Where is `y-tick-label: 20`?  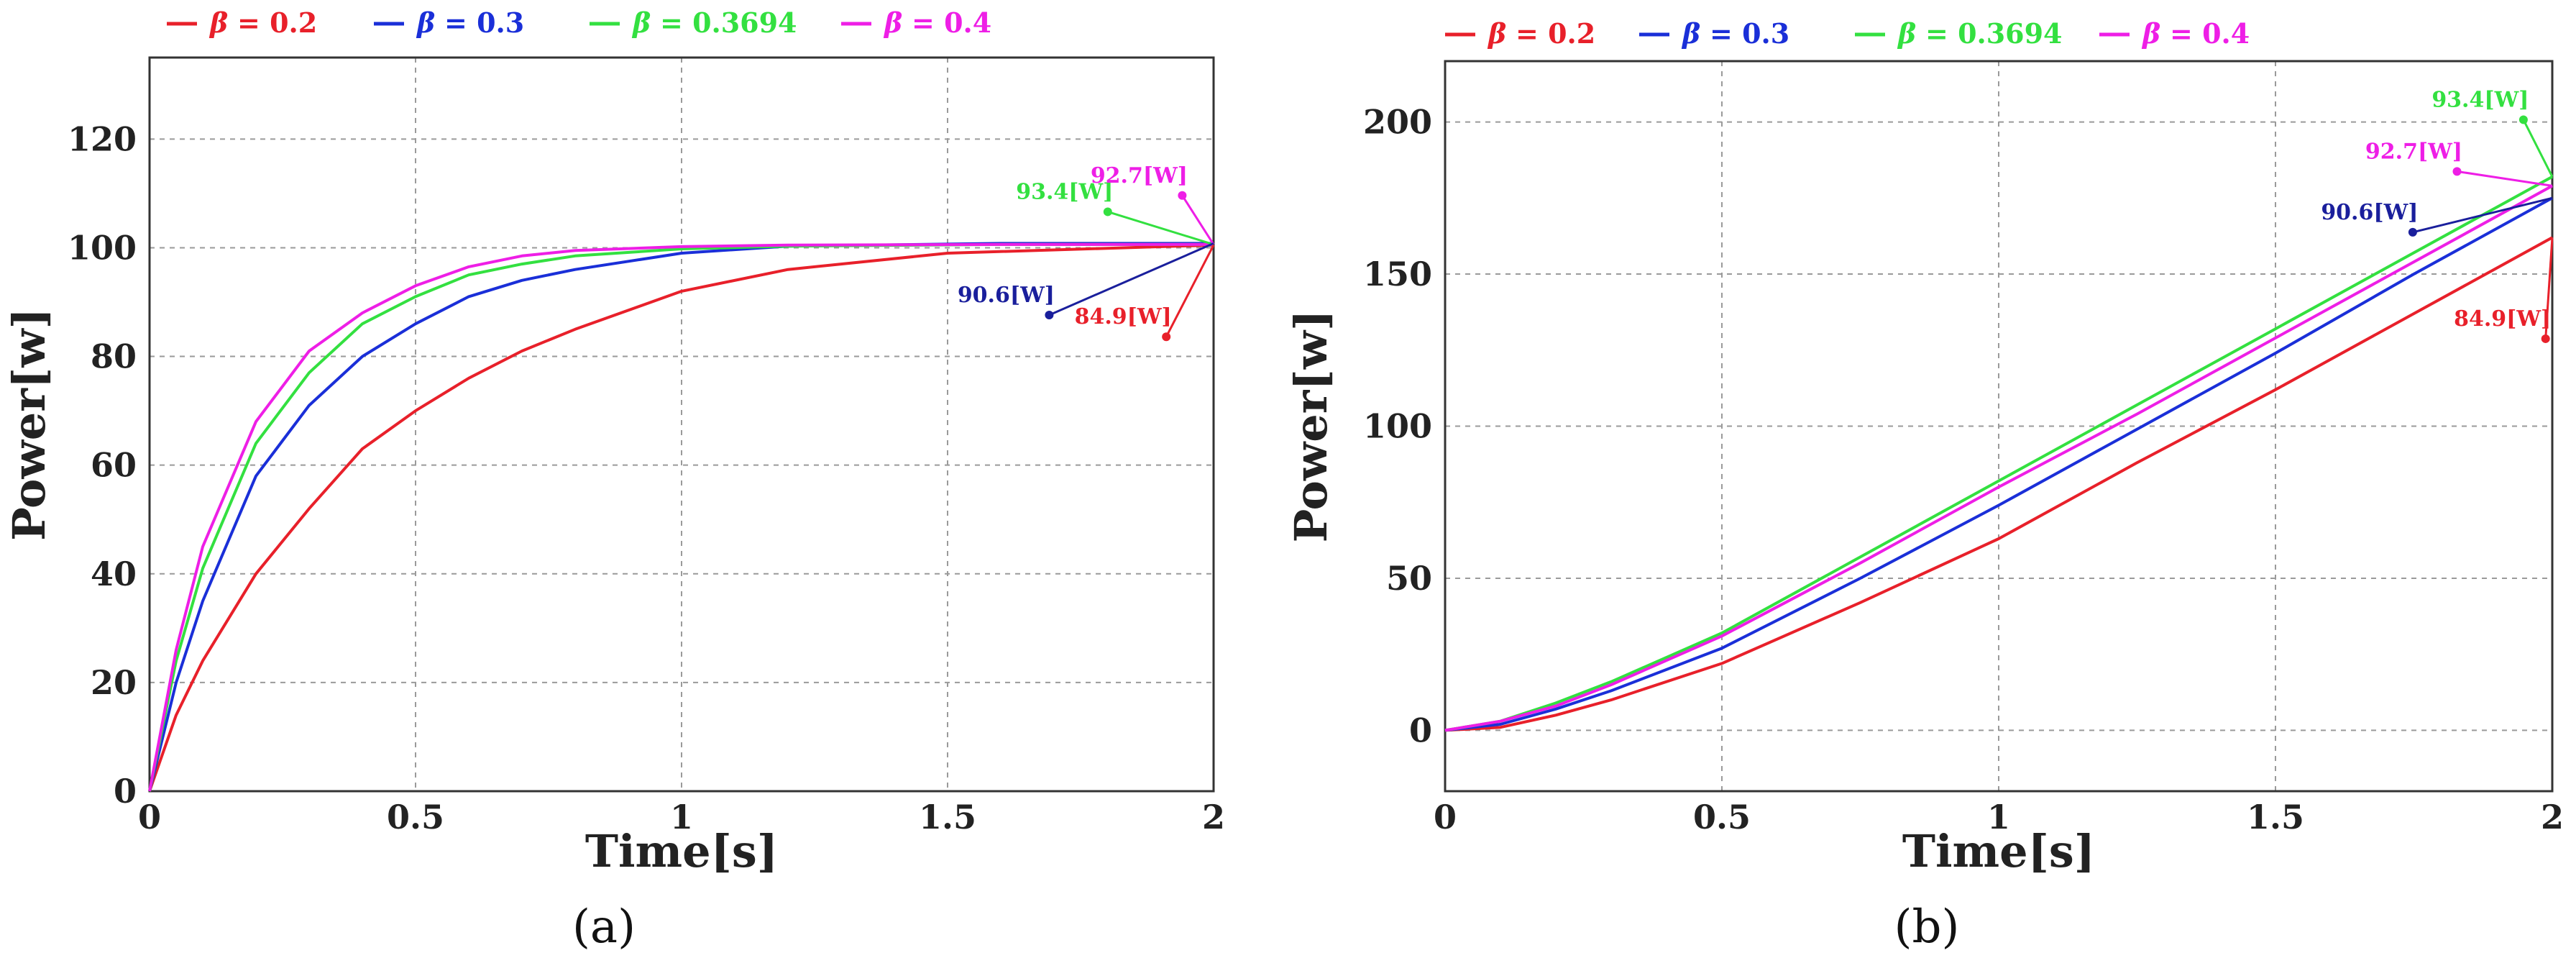
y-tick-label: 20 is located at coordinates (114, 682).